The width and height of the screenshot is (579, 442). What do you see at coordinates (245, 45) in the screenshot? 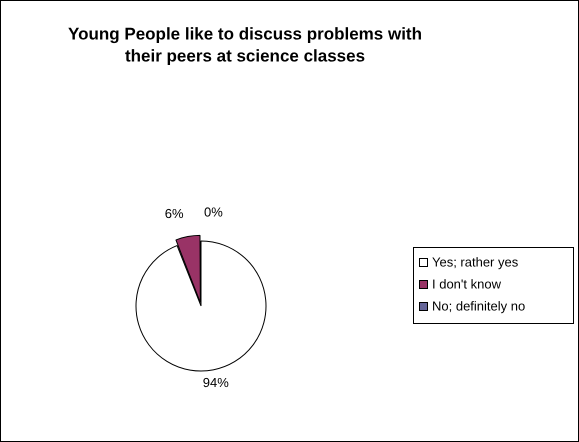
I see `chart-title: Young People like to discuss problems with their peers at science classes` at bounding box center [245, 45].